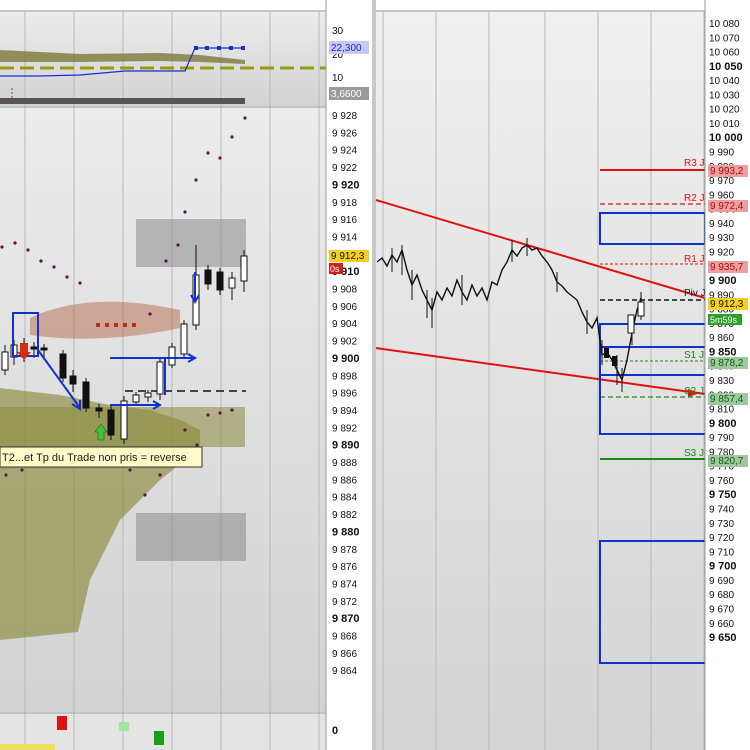 This screenshot has height=750, width=750. What do you see at coordinates (723, 567) in the screenshot?
I see `right-axis-tick: 9 700` at bounding box center [723, 567].